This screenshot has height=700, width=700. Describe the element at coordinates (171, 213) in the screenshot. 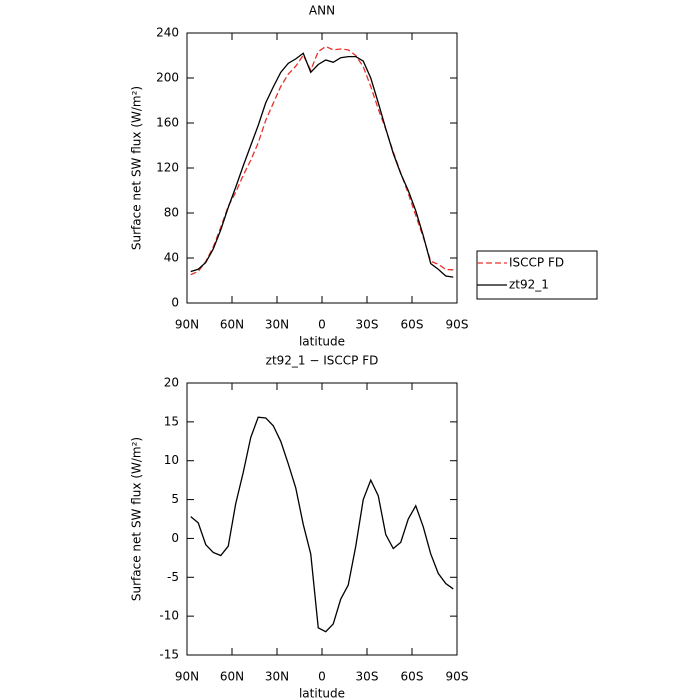

I see `y-tick-label: 80` at that location.